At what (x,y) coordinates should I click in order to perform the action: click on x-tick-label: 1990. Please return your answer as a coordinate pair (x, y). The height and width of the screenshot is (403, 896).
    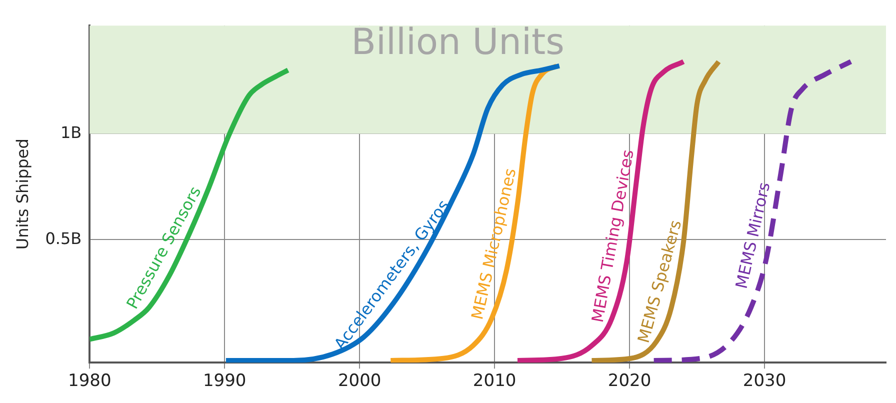
    Looking at the image, I should click on (224, 381).